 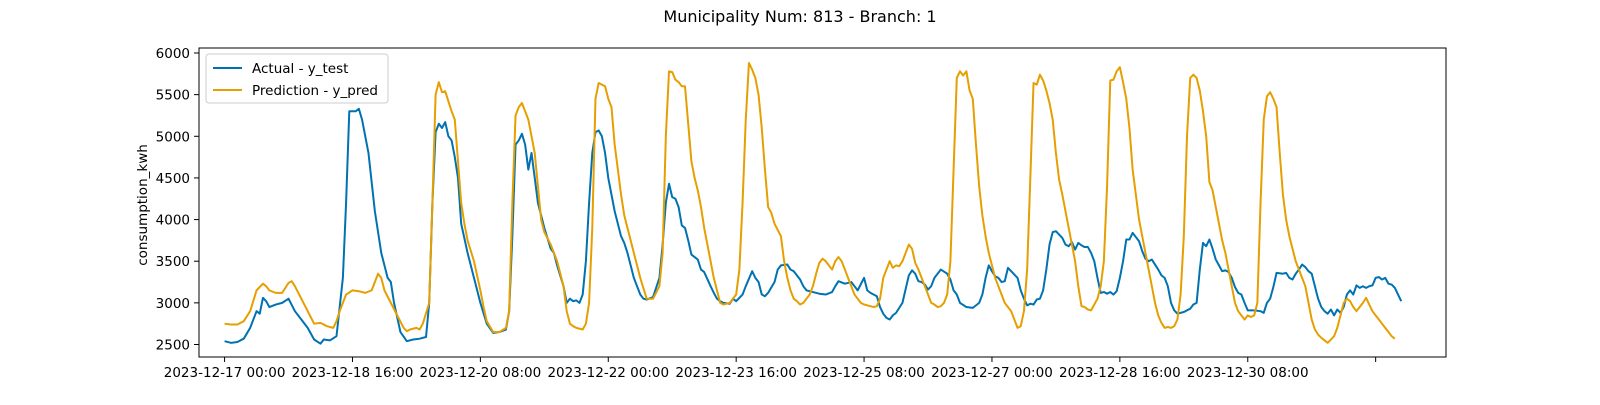 I want to click on legend-label-prediction: Prediction - y_pred, so click(x=315, y=91).